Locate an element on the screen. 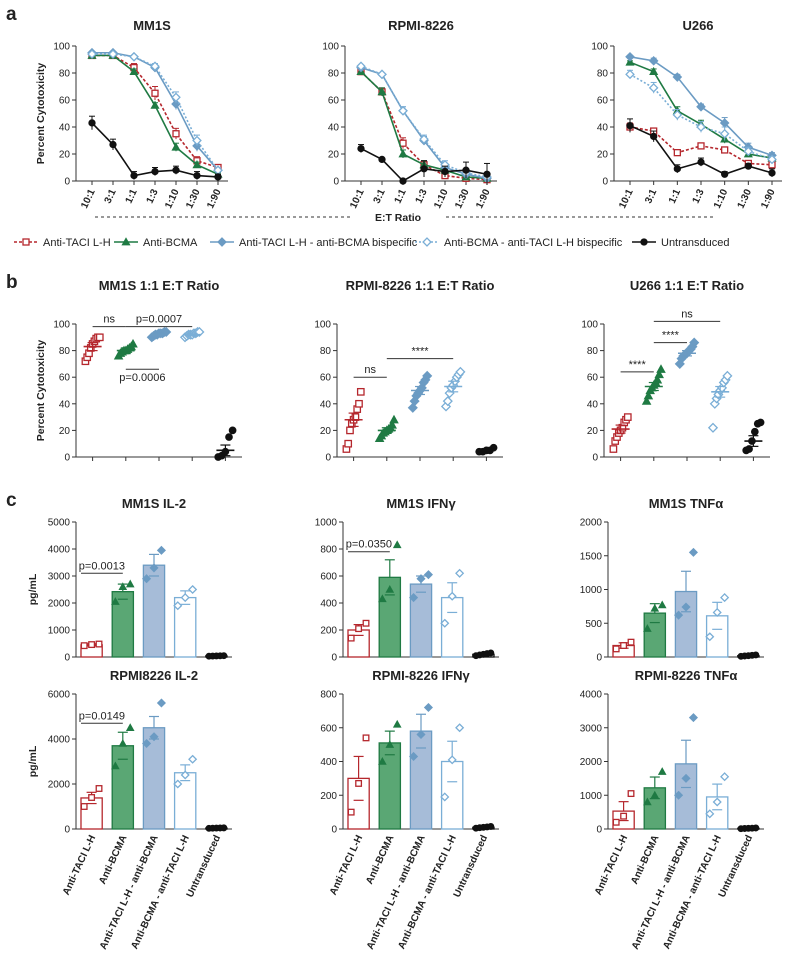  c2-annotation-label-0: p=0.0350 is located at coordinates (369, 545).